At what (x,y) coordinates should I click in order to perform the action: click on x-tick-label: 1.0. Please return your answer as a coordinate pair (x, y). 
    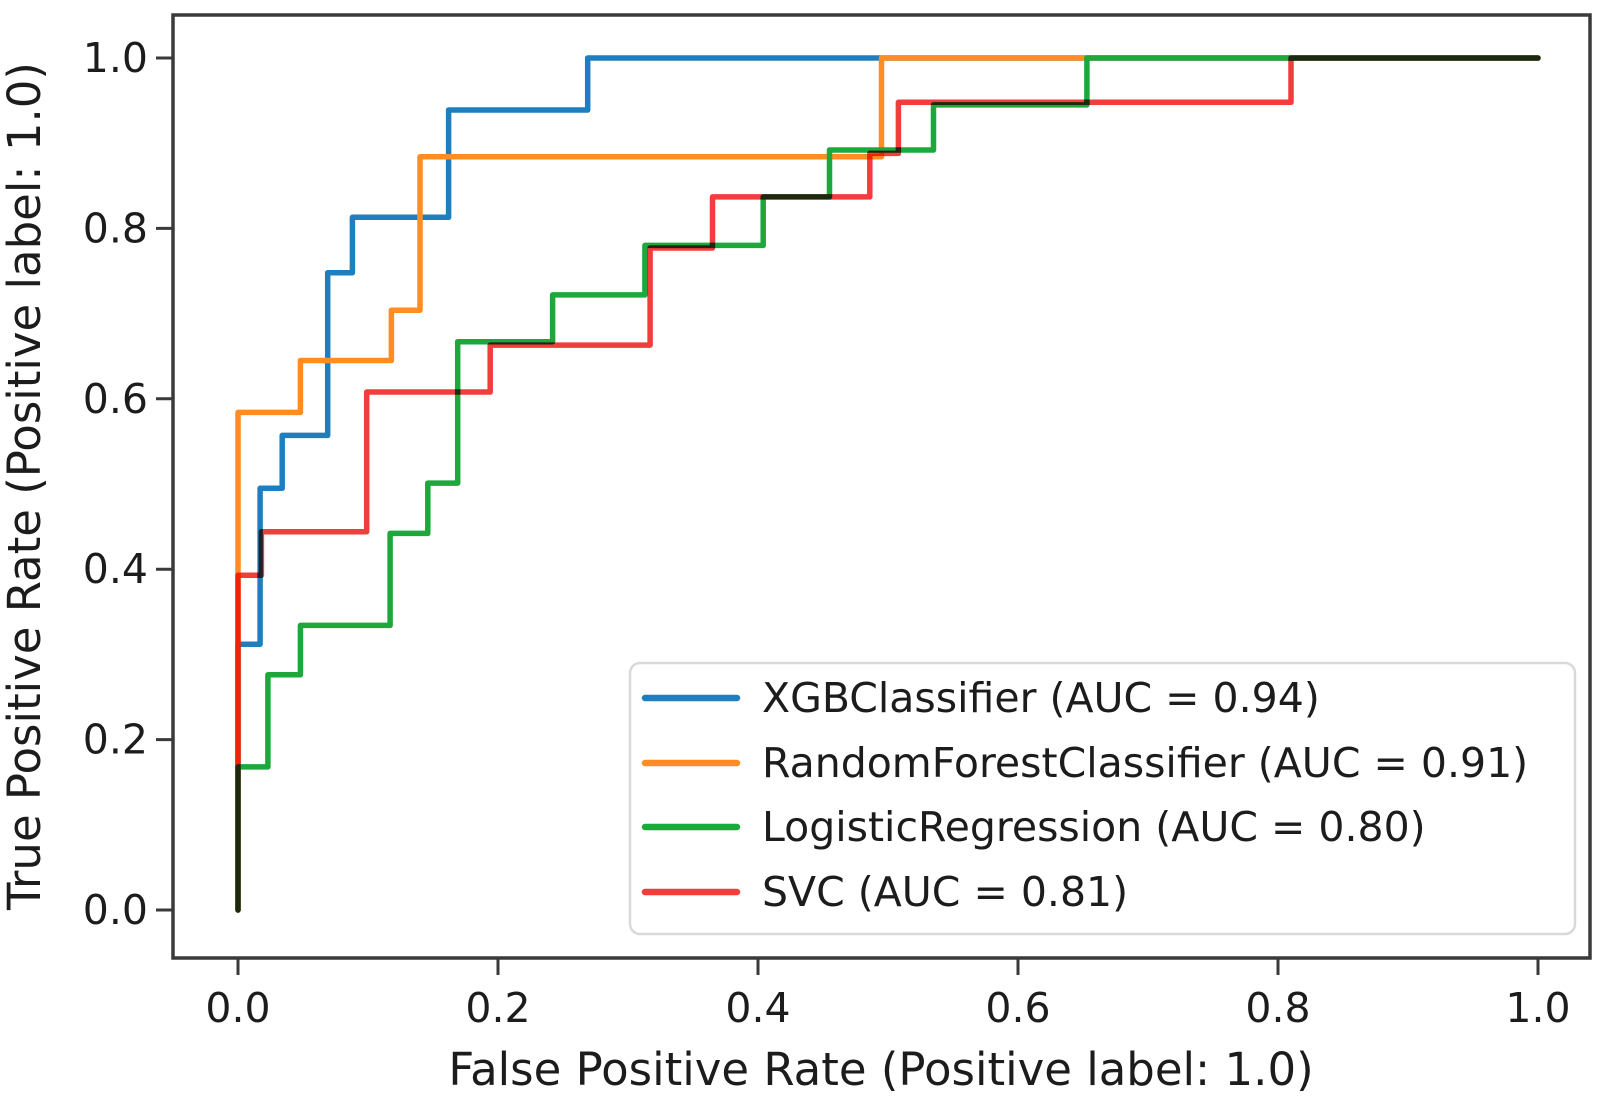
    Looking at the image, I should click on (1537, 1008).